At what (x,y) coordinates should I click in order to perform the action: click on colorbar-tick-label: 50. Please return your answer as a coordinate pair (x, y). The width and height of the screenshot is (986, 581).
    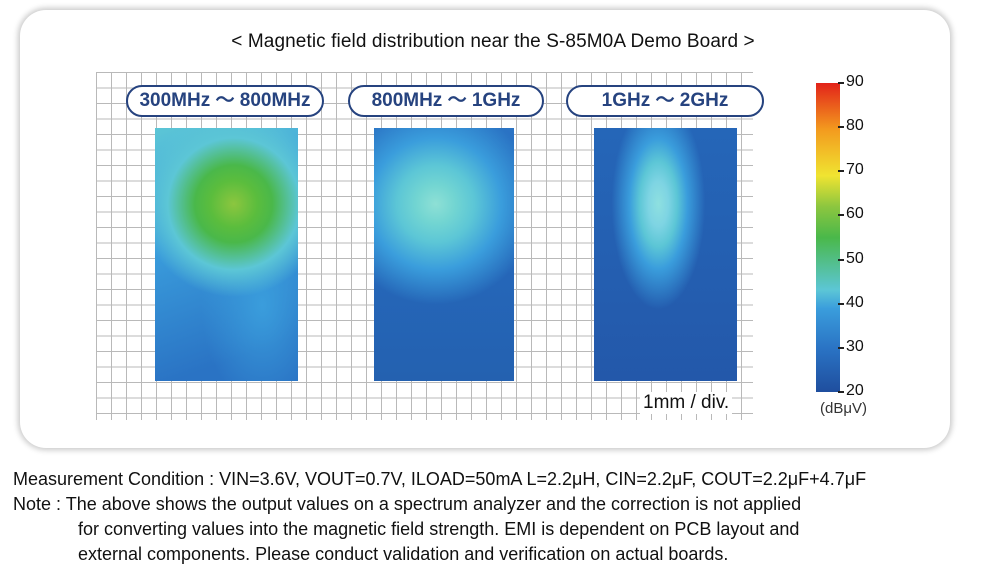
    Looking at the image, I should click on (855, 258).